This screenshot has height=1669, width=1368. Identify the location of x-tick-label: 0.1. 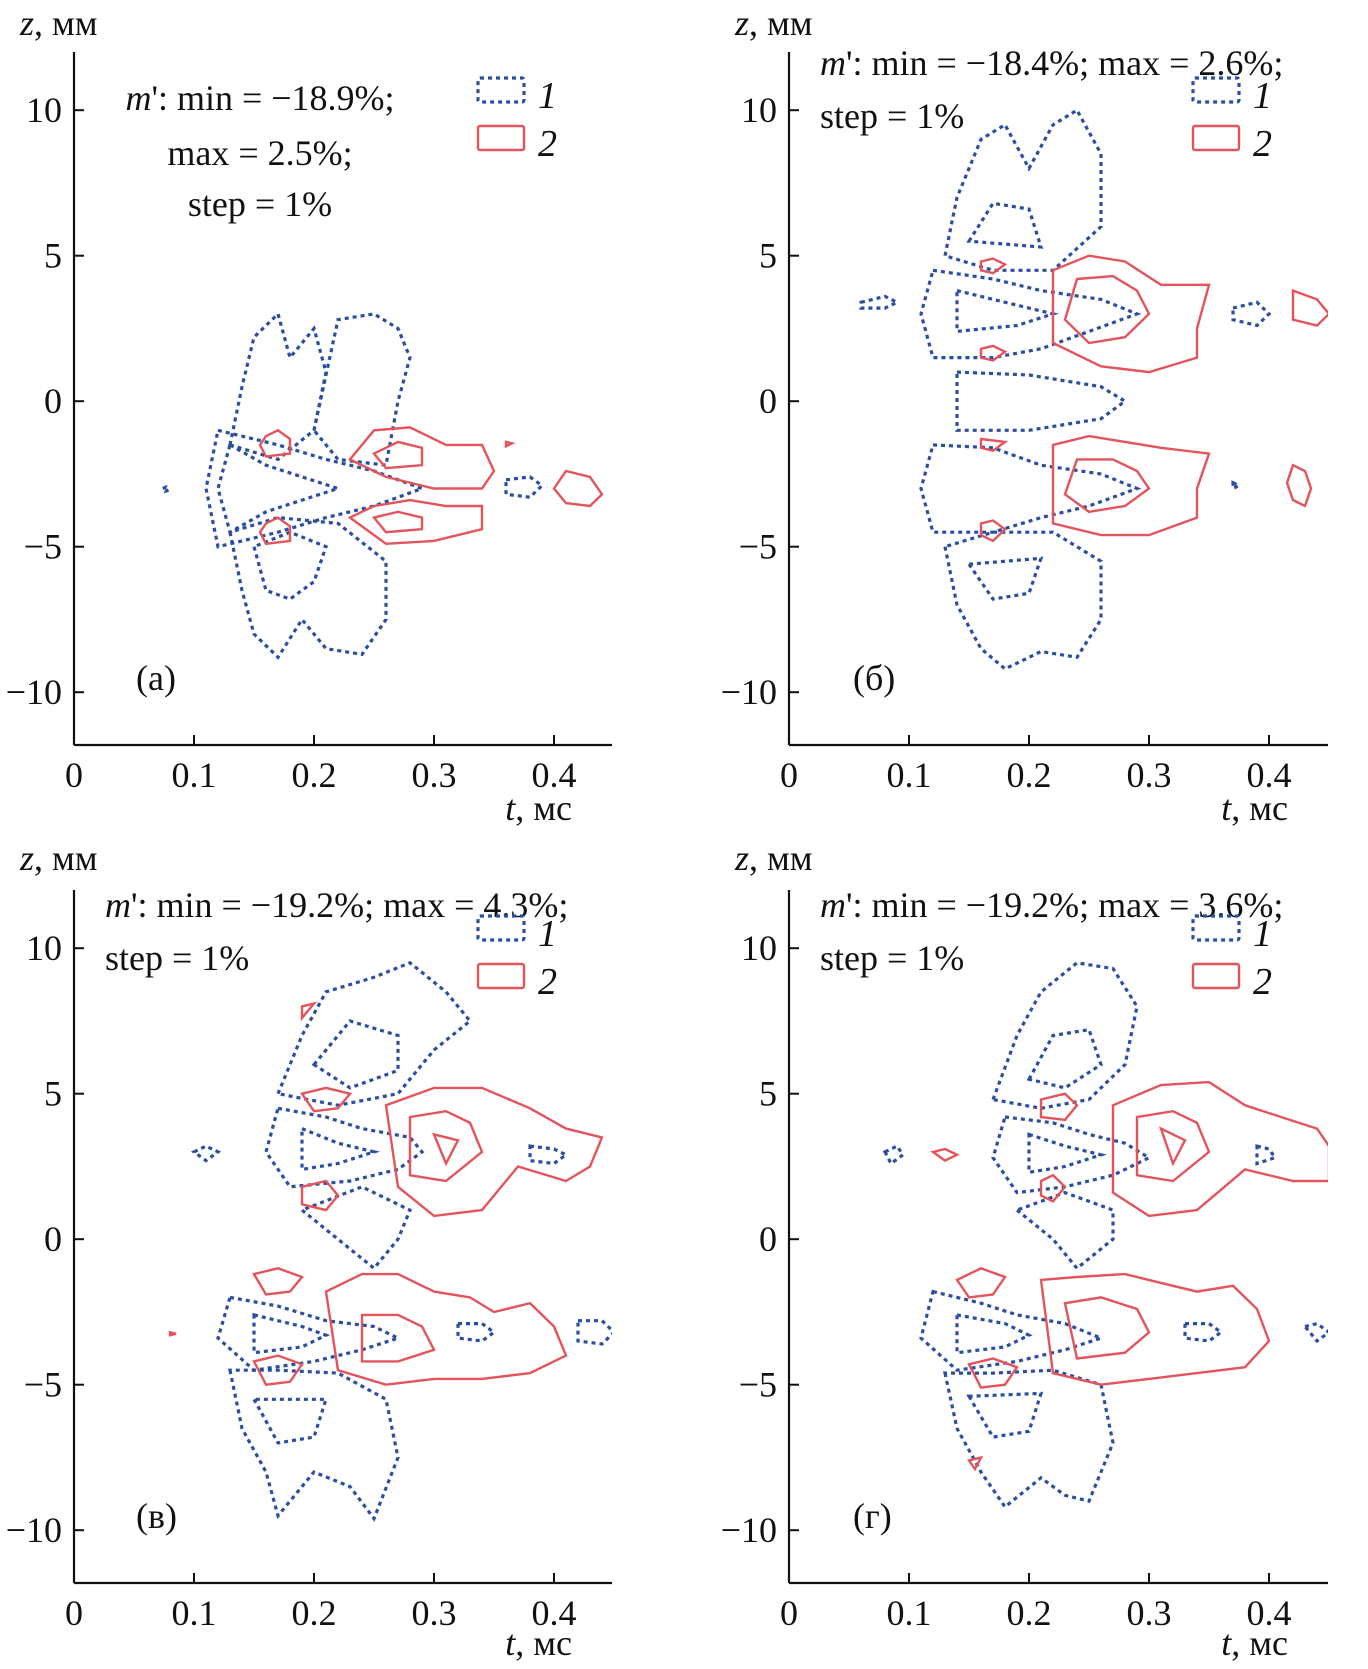
(194, 1613).